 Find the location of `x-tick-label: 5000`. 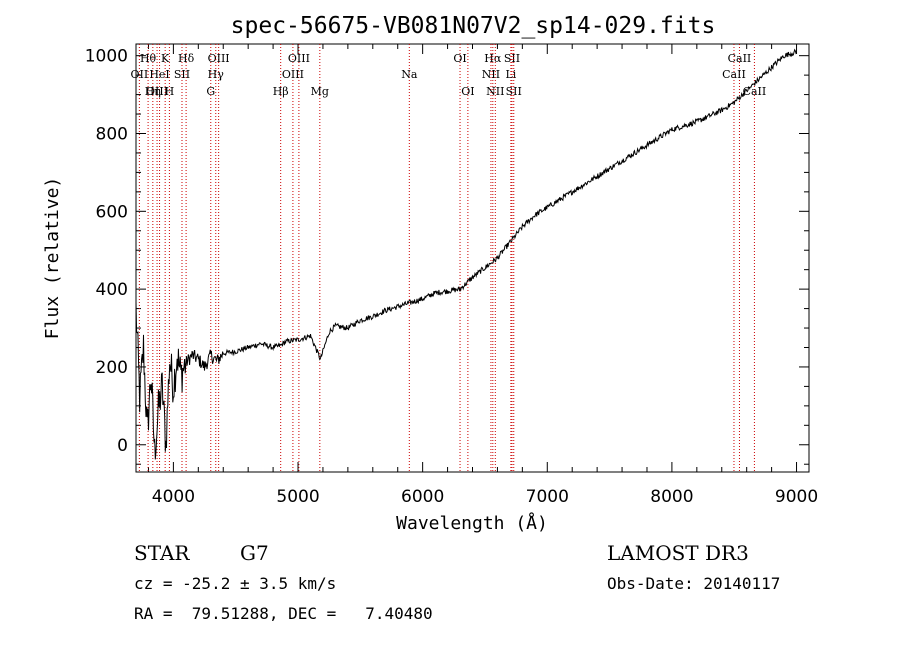

x-tick-label: 5000 is located at coordinates (297, 497).